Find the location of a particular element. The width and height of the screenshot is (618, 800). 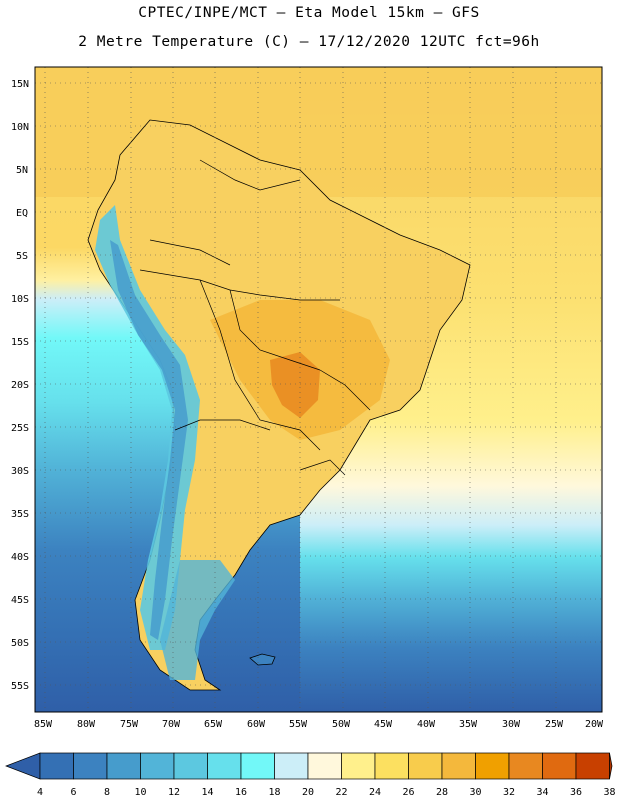

colorbar-label: 12 is located at coordinates (174, 792).